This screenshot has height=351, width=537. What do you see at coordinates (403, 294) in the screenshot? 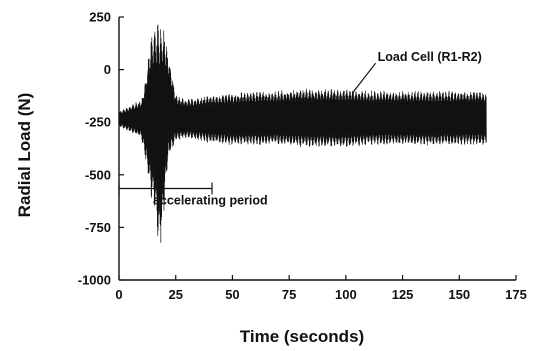
I see `x-tick-label: 125` at bounding box center [403, 294].